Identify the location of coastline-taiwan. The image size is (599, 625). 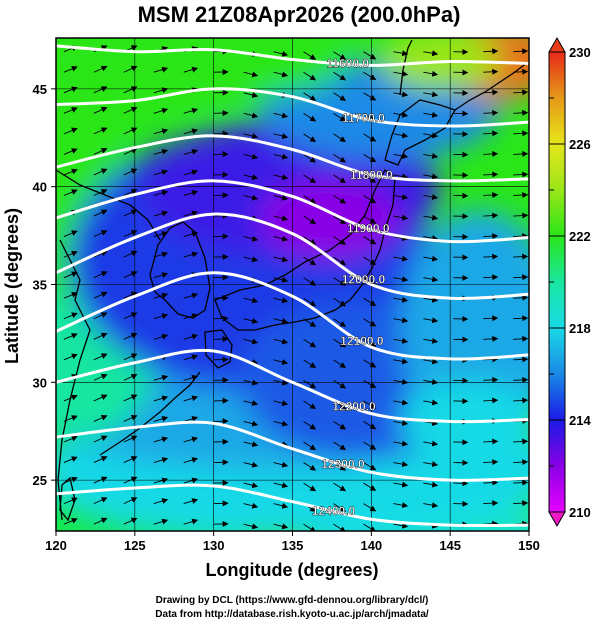
(67, 499).